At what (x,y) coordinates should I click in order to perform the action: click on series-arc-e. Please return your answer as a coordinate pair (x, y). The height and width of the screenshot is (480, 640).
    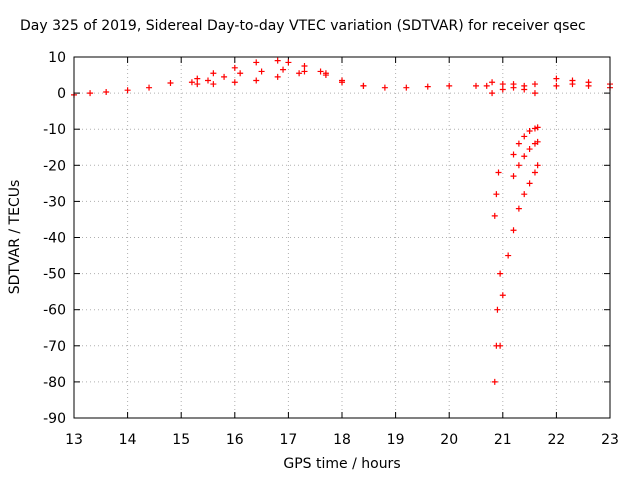
    Looking at the image, I should click on (518, 87).